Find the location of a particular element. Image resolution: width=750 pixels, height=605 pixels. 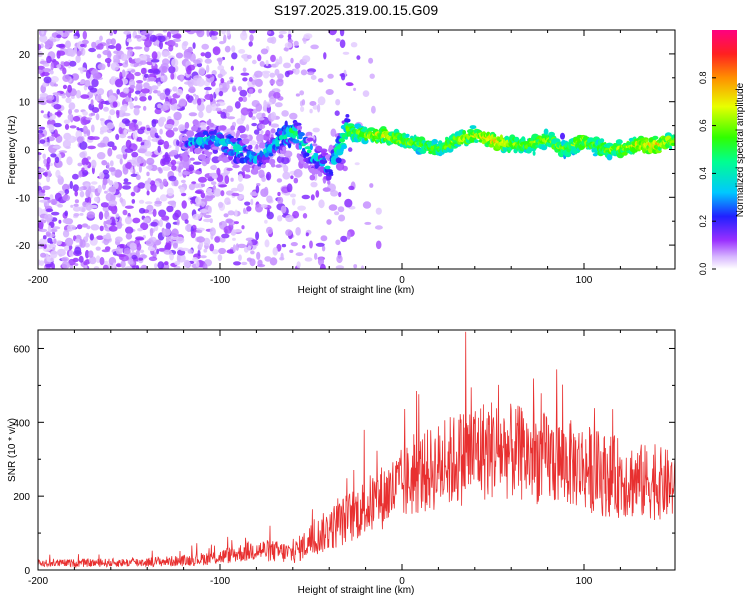

y-tick-label: 20 is located at coordinates (25, 55).